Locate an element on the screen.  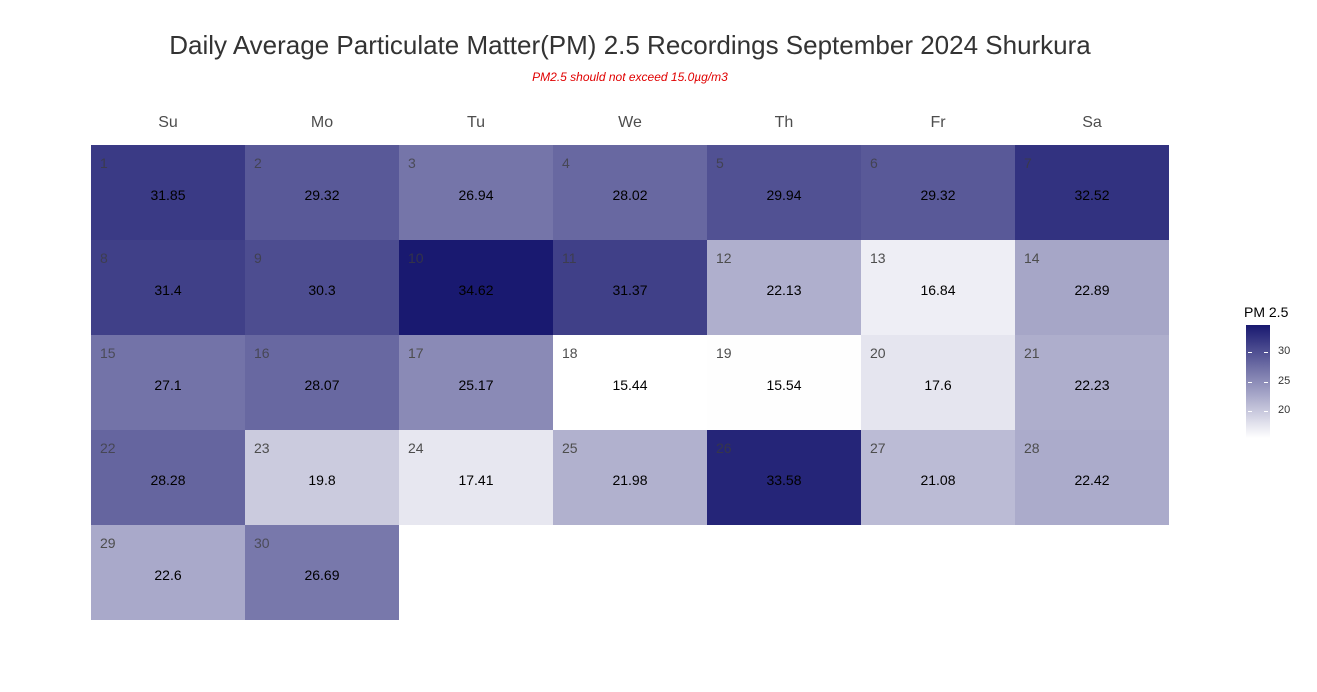
day-cell: 27 21.08 is located at coordinates (938, 477).